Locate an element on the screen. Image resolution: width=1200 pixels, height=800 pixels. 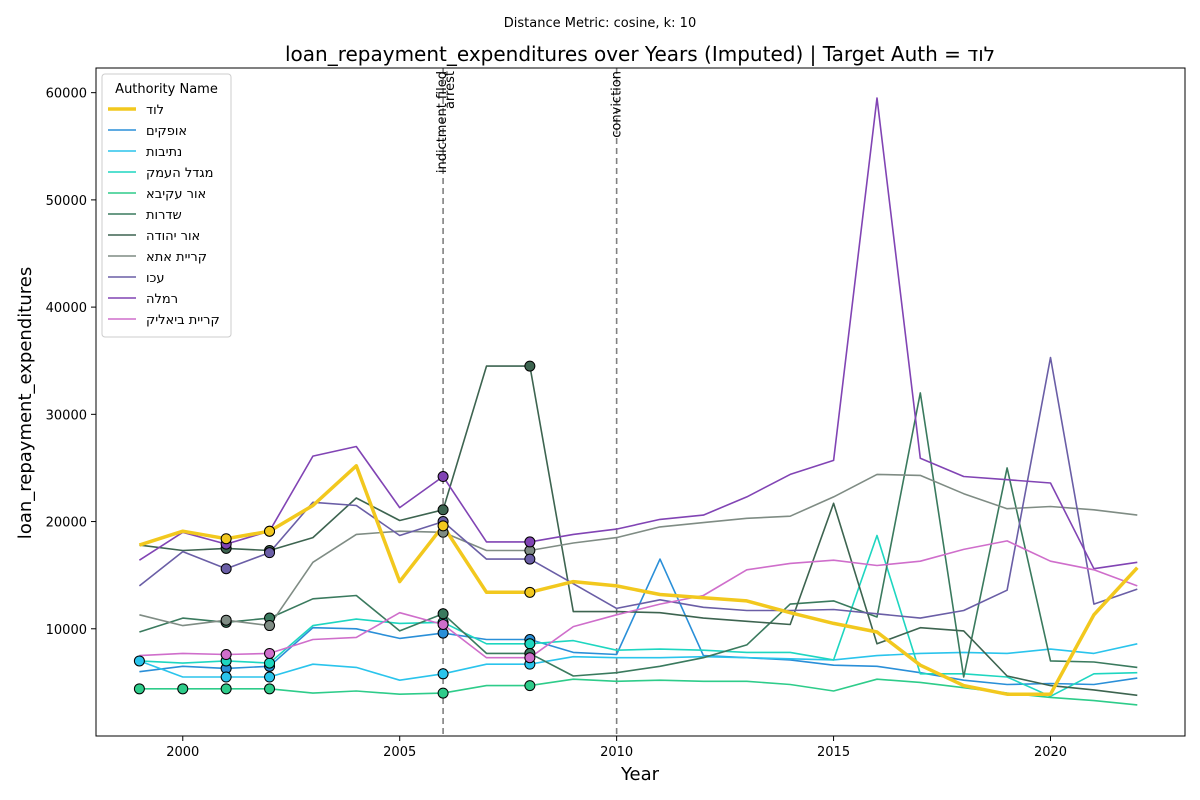
event-label: conviction is located at coordinates (617, 104).